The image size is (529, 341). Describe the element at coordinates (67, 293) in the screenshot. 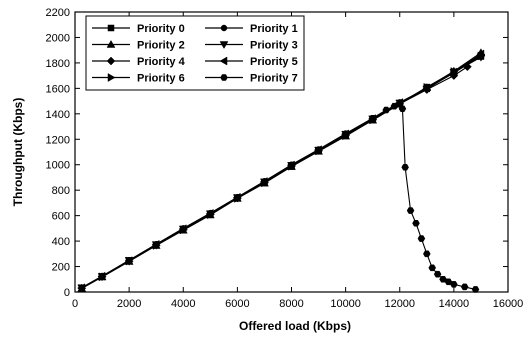

I see `y-tick-label: 0` at that location.